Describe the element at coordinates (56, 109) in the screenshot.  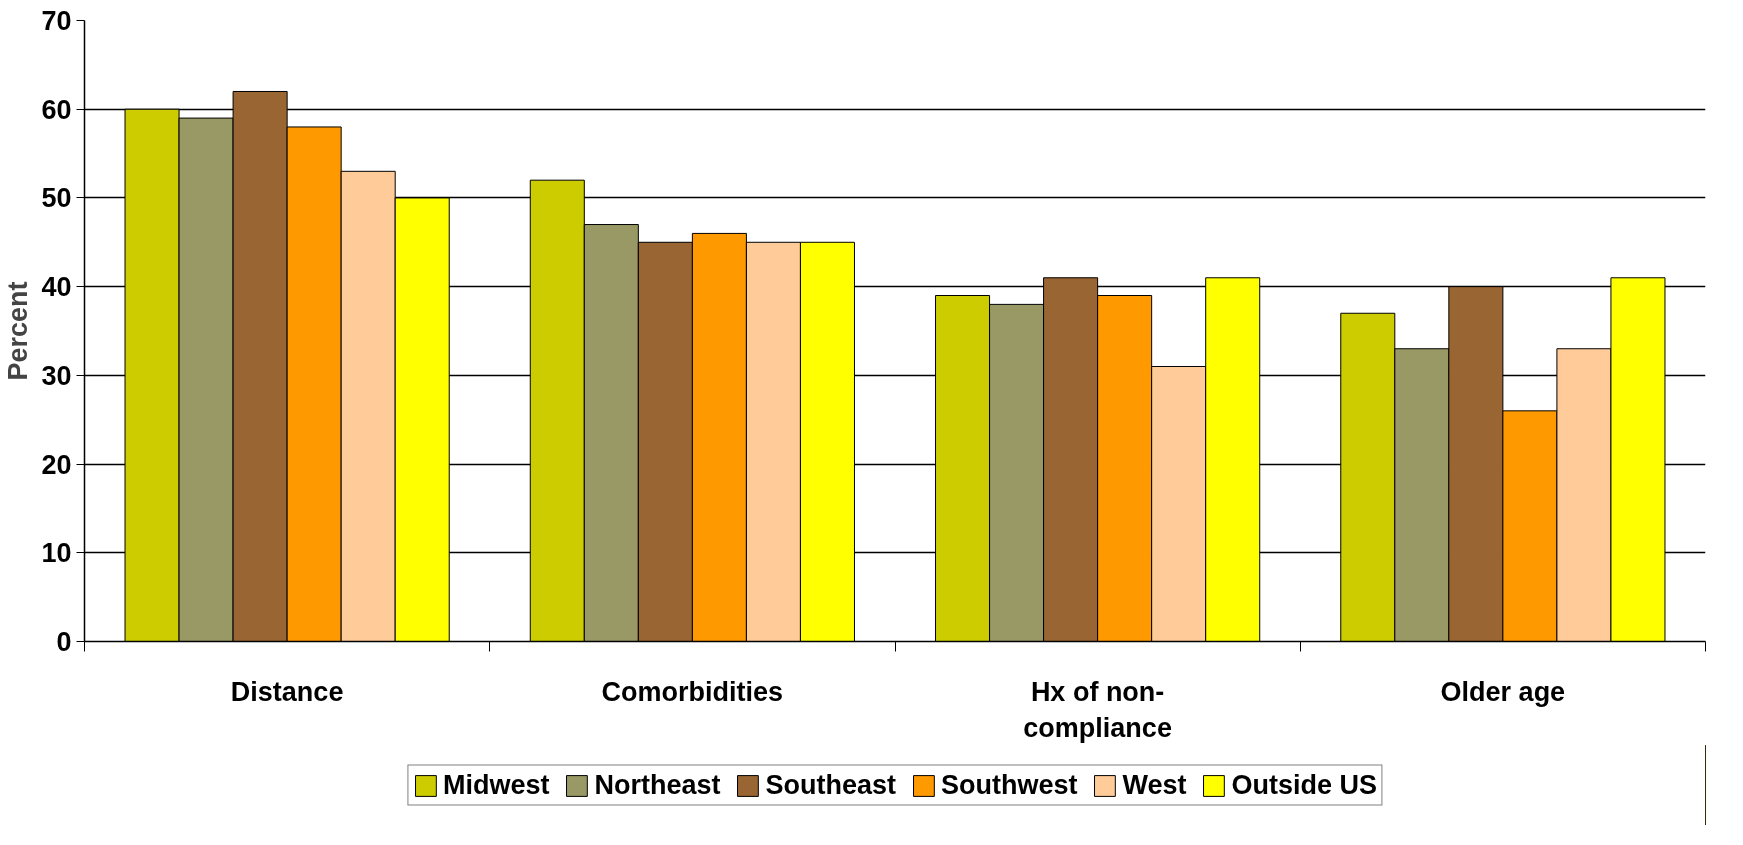
I see `y-tick-label: 60` at that location.